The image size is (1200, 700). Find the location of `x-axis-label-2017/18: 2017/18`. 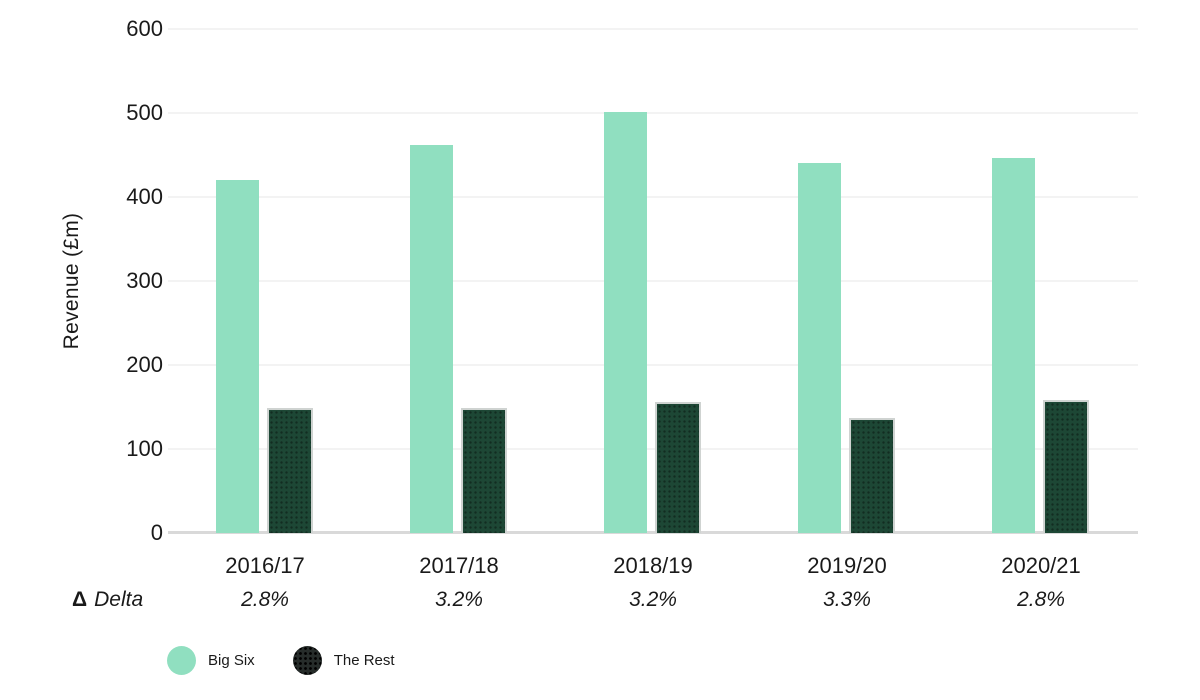

x-axis-label-2017/18: 2017/18 is located at coordinates (459, 565).